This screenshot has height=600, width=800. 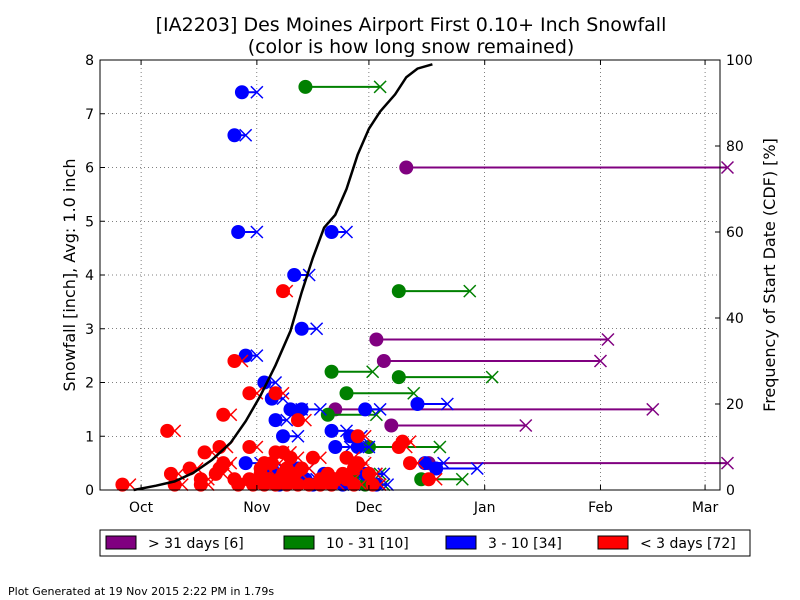 What do you see at coordinates (688, 544) in the screenshot?
I see `legend-label: < 3 days [72]` at bounding box center [688, 544].